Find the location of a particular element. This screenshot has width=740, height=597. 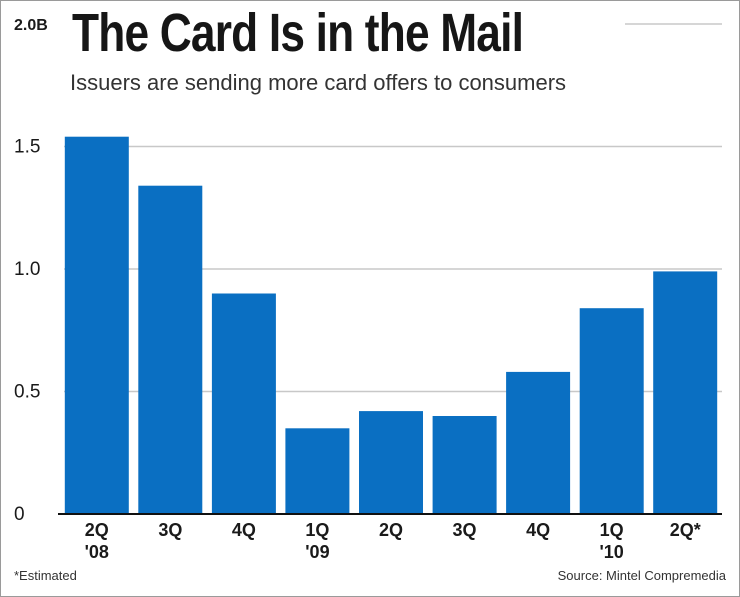

x-tick-label: 2Q* is located at coordinates (685, 530).